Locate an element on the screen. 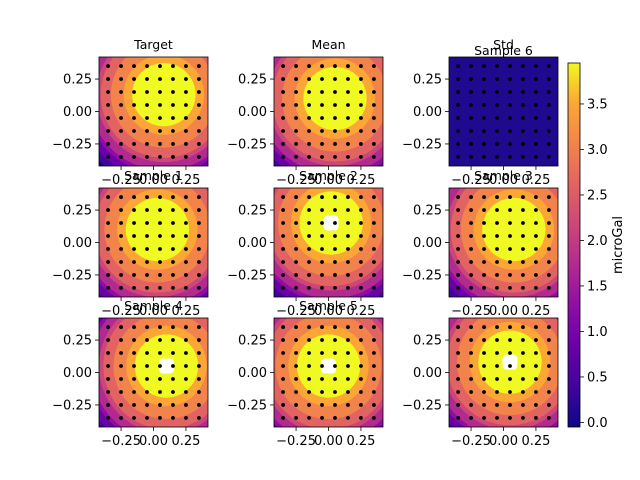 The height and width of the screenshot is (480, 640). panel-title: Target is located at coordinates (153, 44).